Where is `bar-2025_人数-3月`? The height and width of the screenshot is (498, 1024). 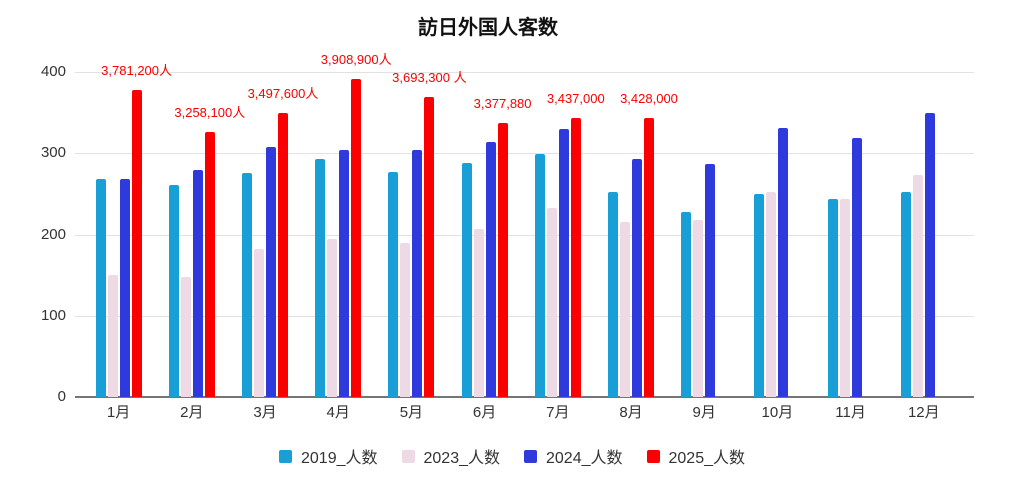 bar-2025_人数-3月 is located at coordinates (283, 254).